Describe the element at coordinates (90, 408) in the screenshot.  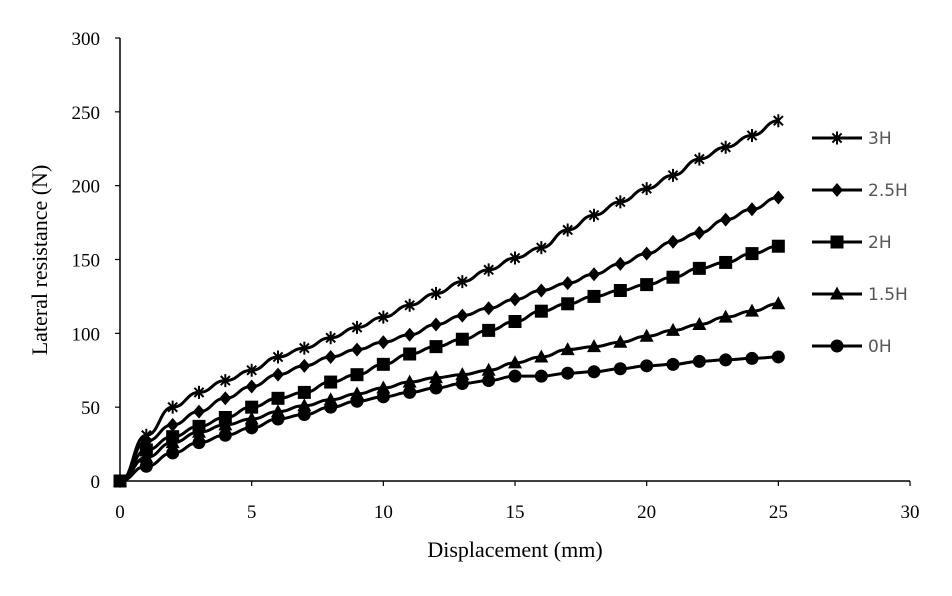
I see `y-tick-label: 50` at that location.